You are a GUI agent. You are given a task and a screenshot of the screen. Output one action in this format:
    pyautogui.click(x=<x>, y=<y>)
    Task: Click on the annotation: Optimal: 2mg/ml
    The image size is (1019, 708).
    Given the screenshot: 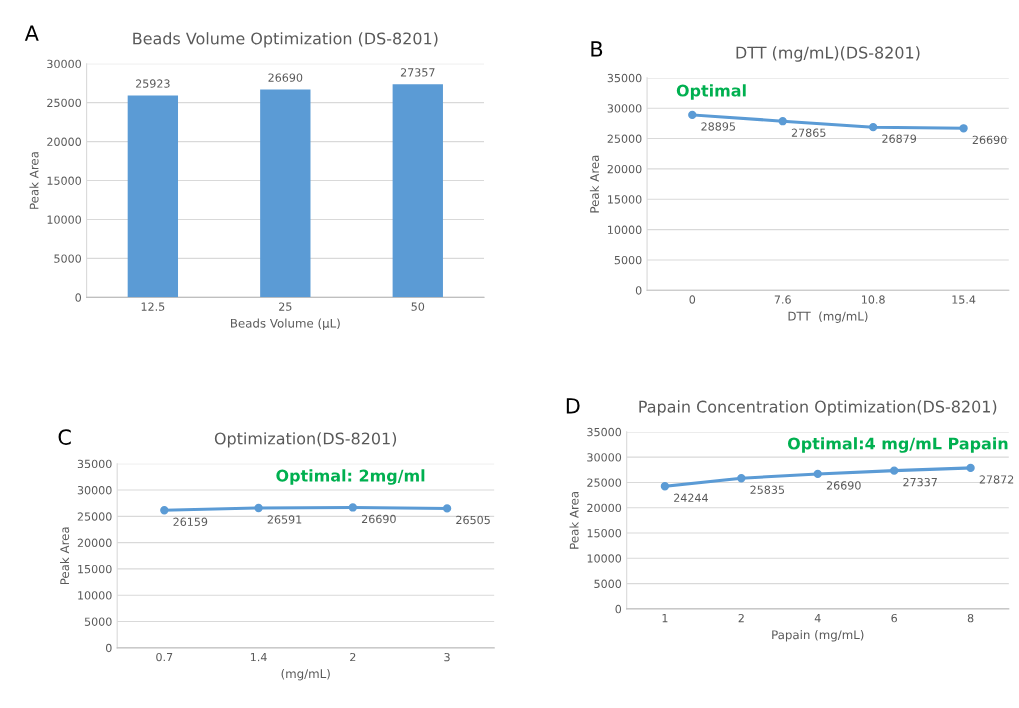 What is the action you would take?
    pyautogui.click(x=350, y=477)
    